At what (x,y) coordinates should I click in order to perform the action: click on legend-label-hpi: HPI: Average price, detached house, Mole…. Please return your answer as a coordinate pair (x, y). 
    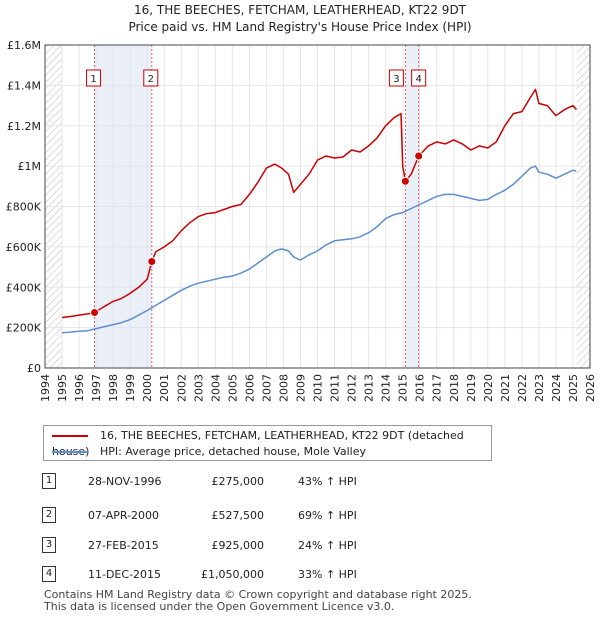
    Looking at the image, I should click on (233, 451).